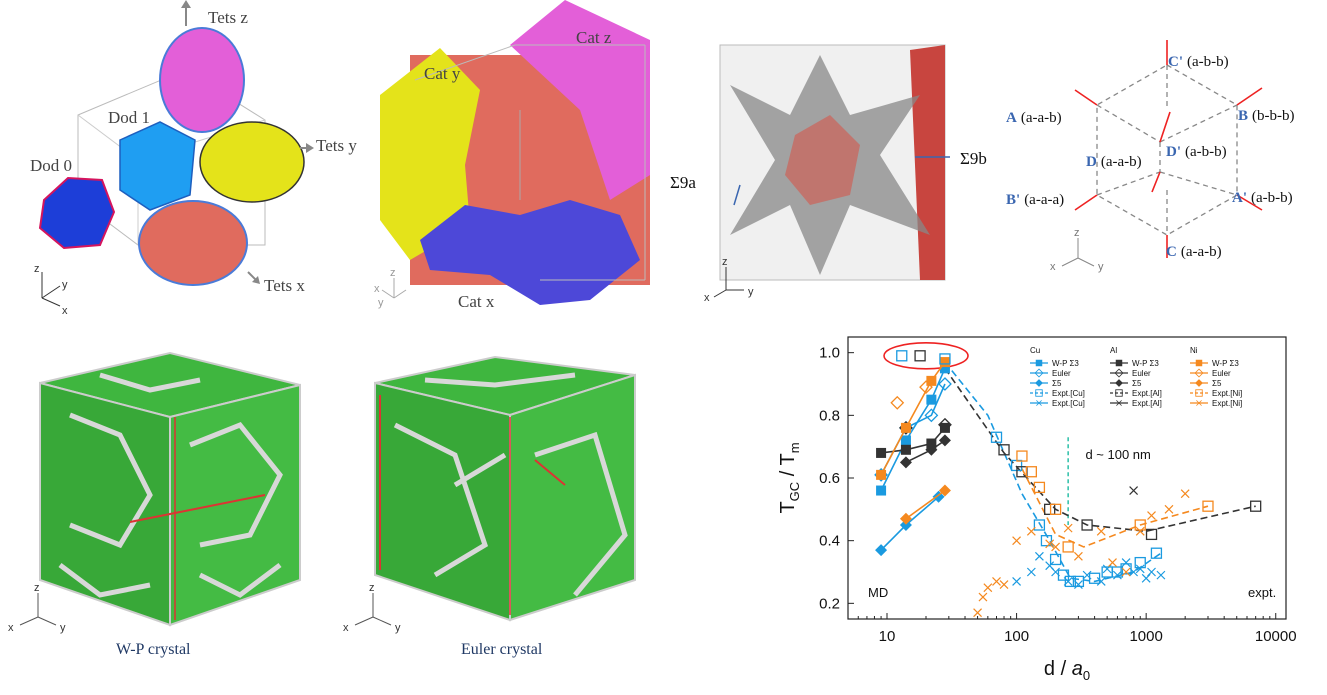 The width and height of the screenshot is (1327, 695). What do you see at coordinates (1077, 669) in the screenshot?
I see `x-axis-label-italic: a` at bounding box center [1077, 669].